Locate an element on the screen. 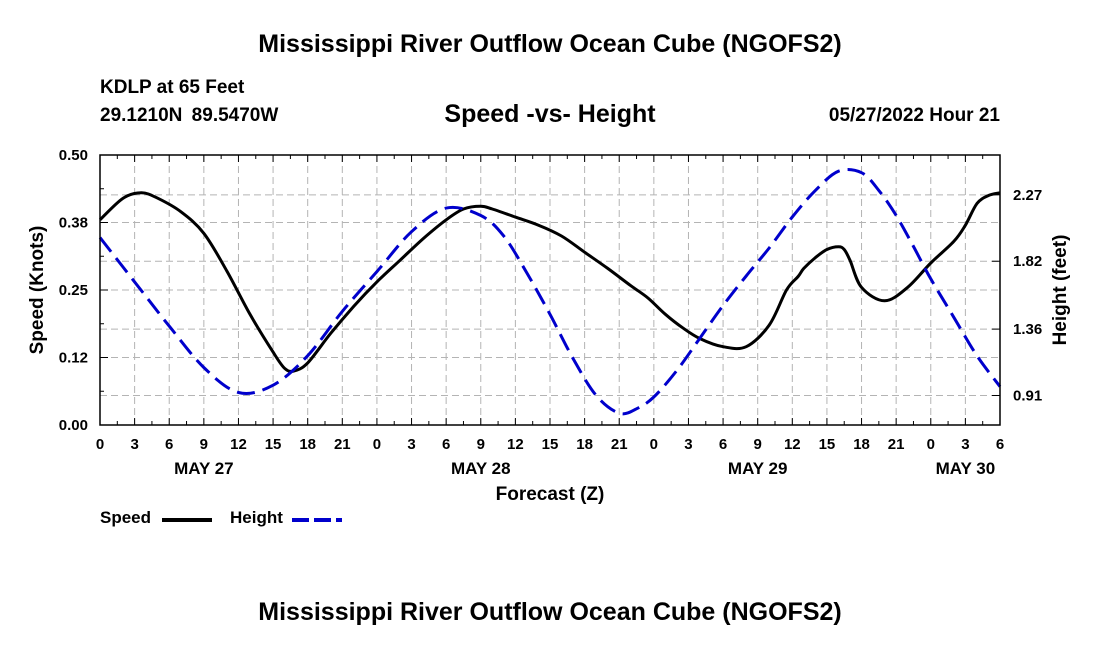 This screenshot has height=650, width=1100. y-left-tick-label: 0.12 is located at coordinates (73, 358).